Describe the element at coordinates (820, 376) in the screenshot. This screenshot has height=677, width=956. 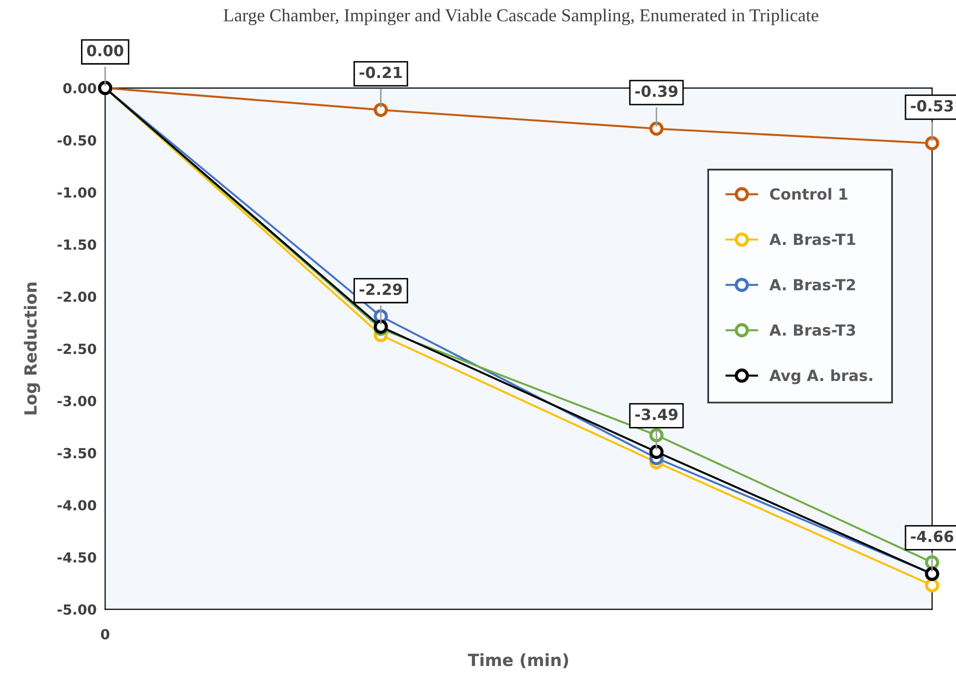
I see `legend-label: Avg A. bras.` at that location.